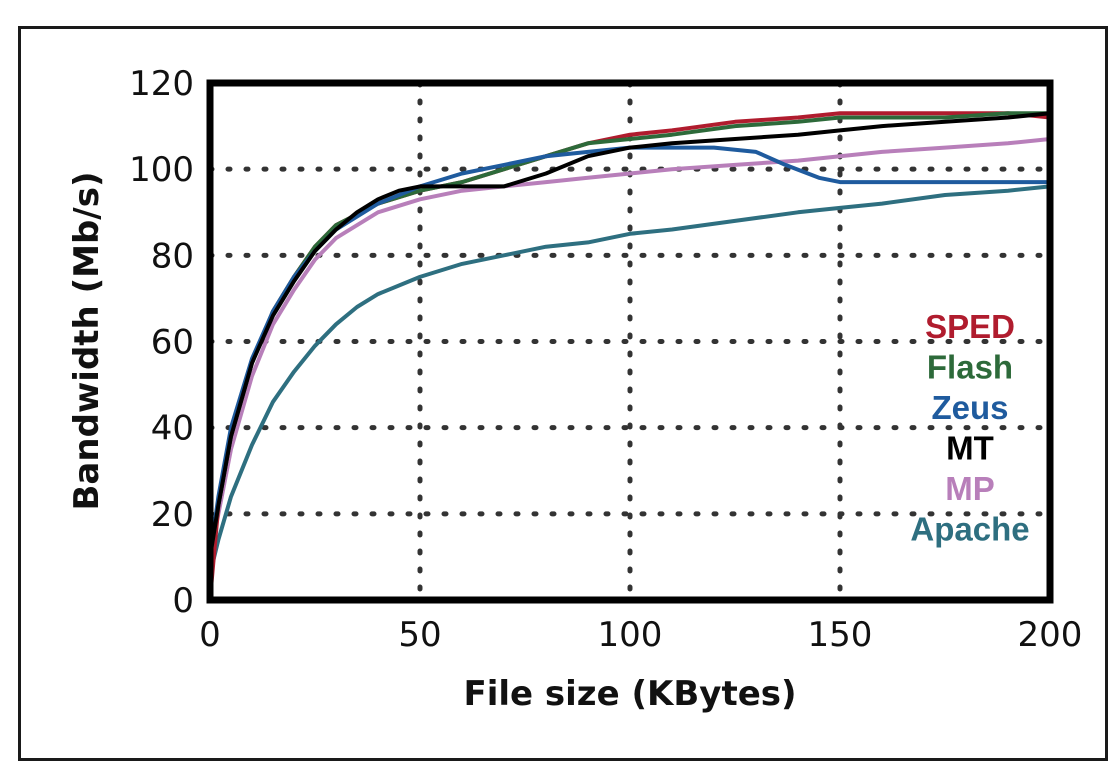 This screenshot has width=1120, height=777. I want to click on y-tick-label: 0, so click(183, 601).